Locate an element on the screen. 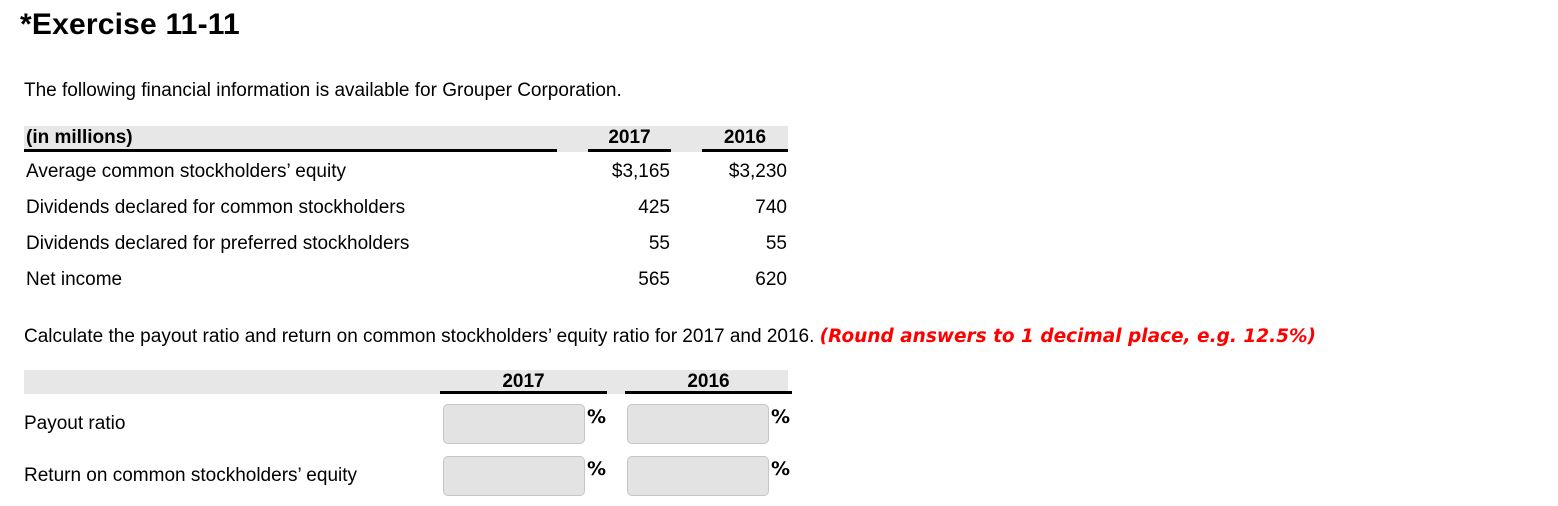 The height and width of the screenshot is (506, 1558). return-on-equity-2016-input is located at coordinates (698, 476).